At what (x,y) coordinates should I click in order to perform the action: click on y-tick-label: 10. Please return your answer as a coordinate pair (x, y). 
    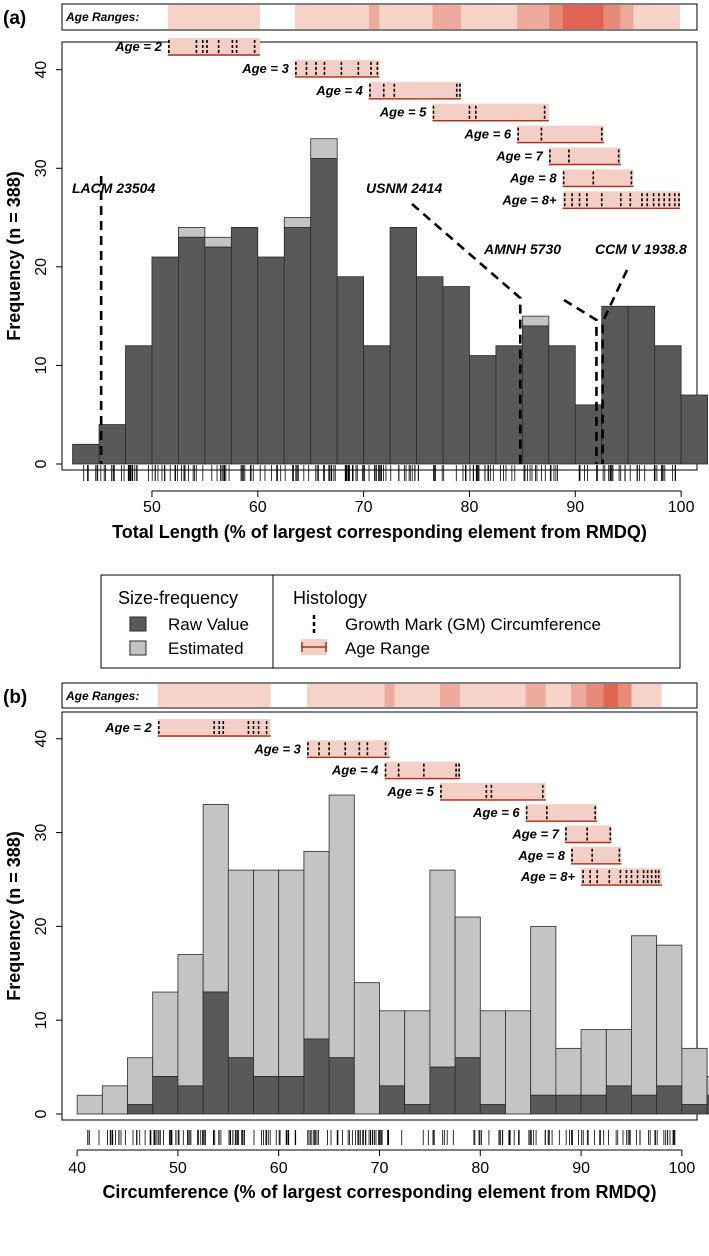
    Looking at the image, I should click on (41, 1020).